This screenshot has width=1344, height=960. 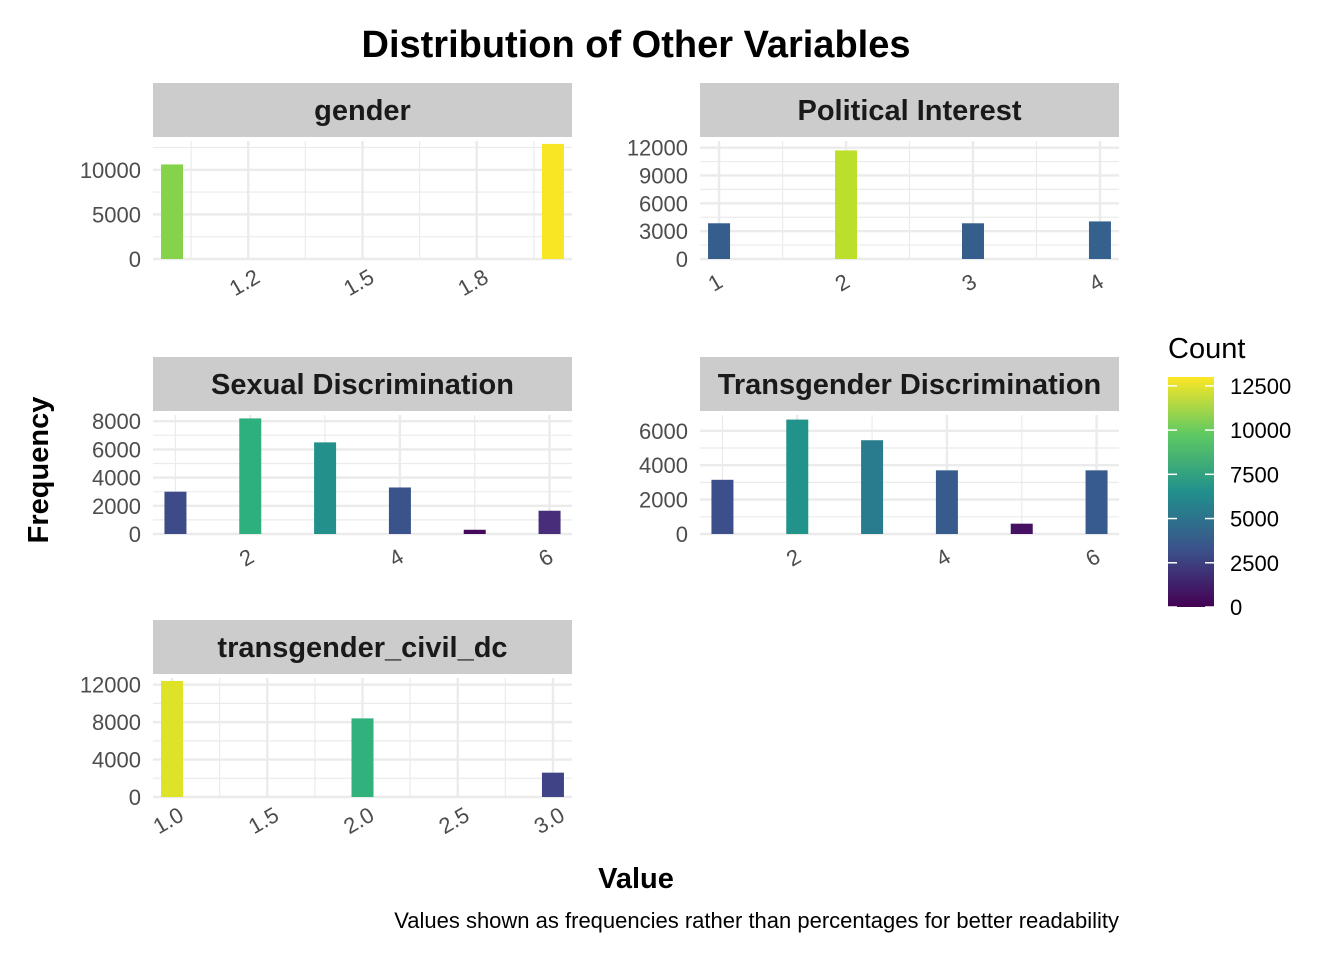 What do you see at coordinates (116, 214) in the screenshot?
I see `y-tick-label: 5000` at bounding box center [116, 214].